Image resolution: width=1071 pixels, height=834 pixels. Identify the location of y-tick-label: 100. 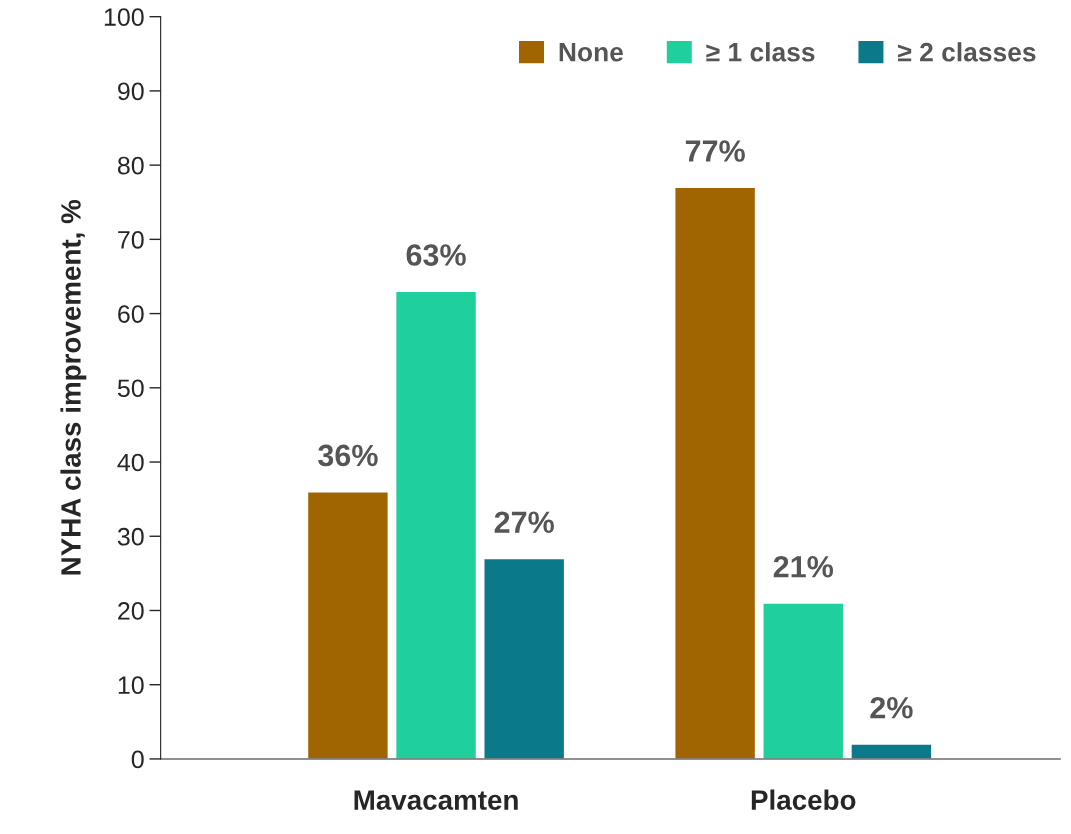
(124, 17).